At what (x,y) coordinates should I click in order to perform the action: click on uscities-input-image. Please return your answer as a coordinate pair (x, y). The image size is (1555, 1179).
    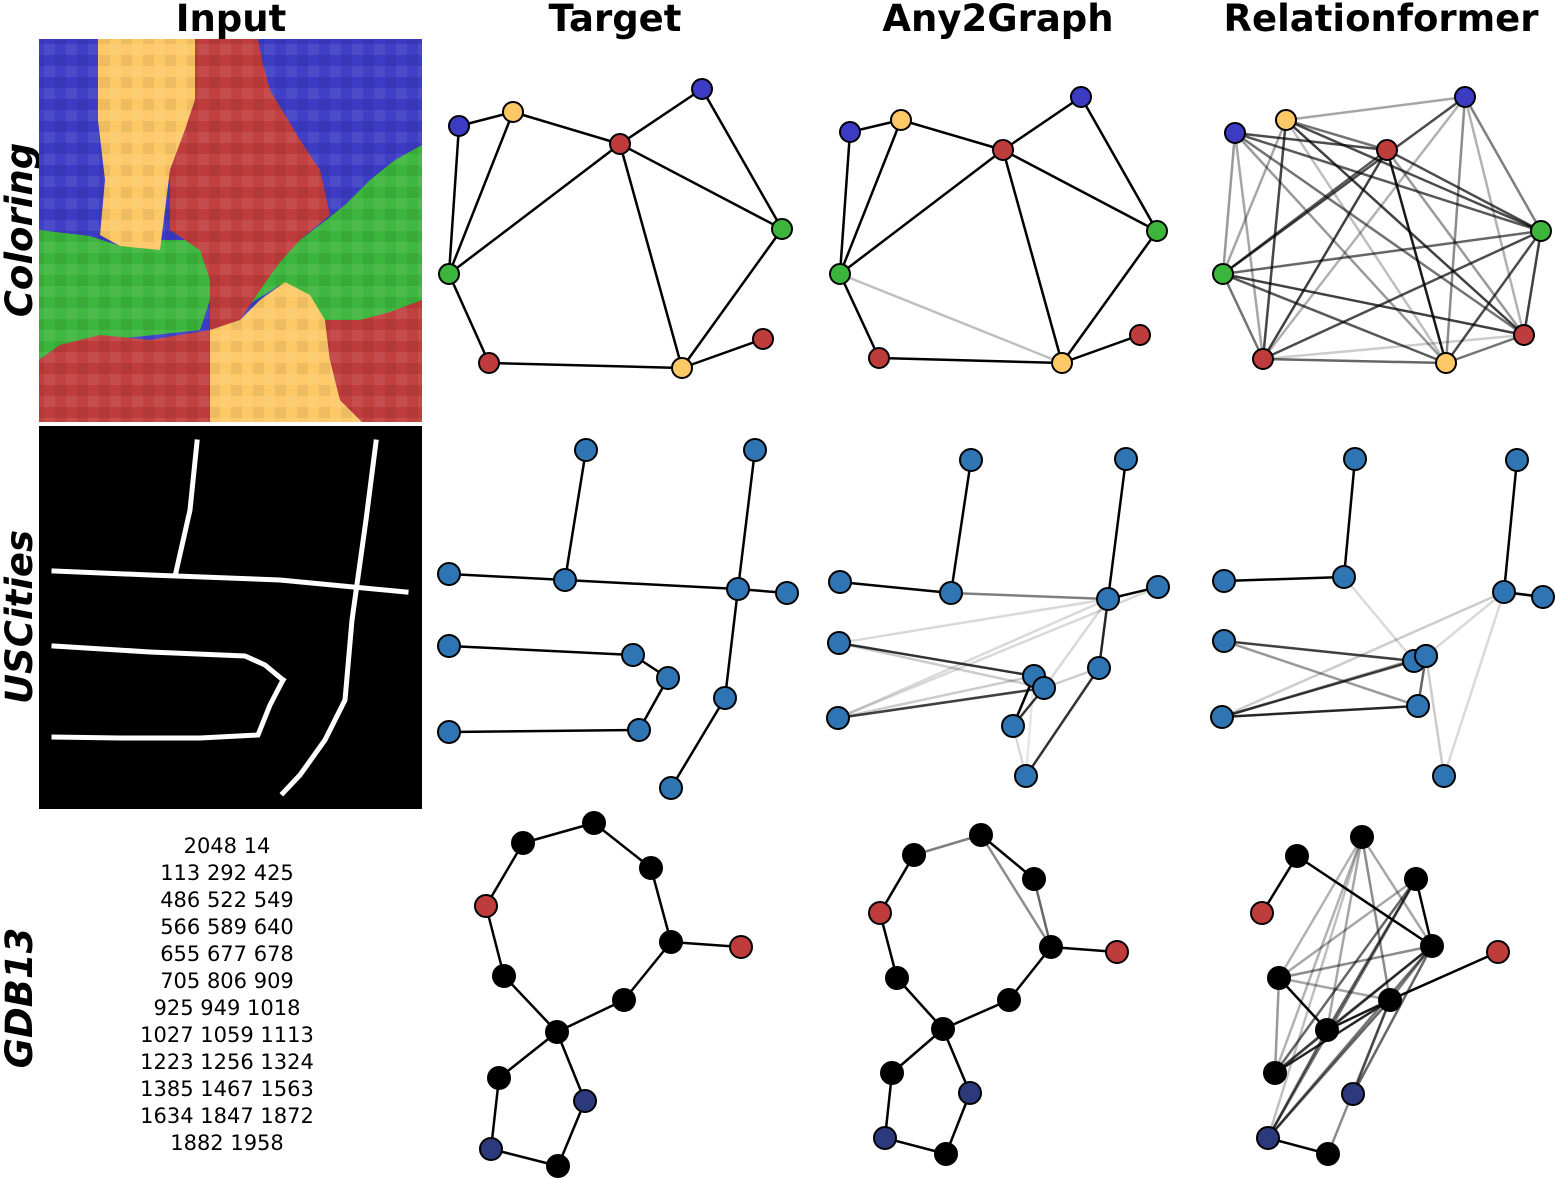
    Looking at the image, I should click on (230, 617).